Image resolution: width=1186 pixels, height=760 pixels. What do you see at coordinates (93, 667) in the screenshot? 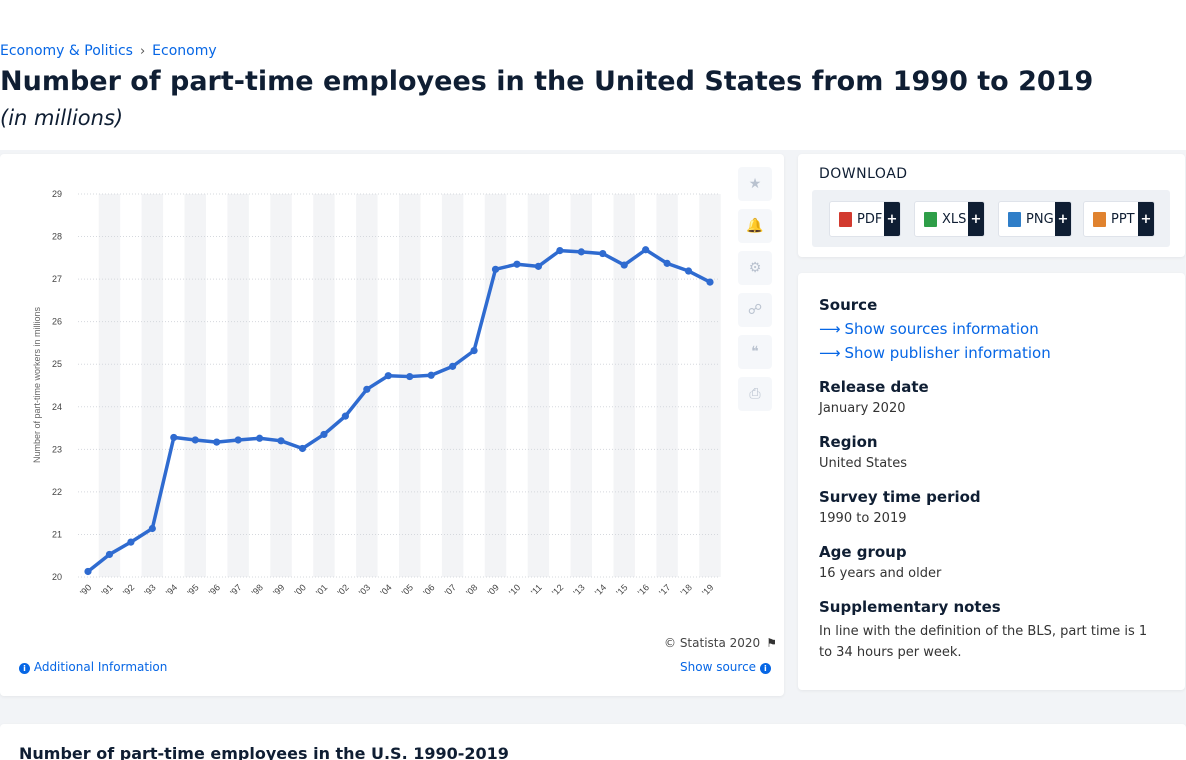
I see `additional-information-link: i Additional Information` at bounding box center [93, 667].